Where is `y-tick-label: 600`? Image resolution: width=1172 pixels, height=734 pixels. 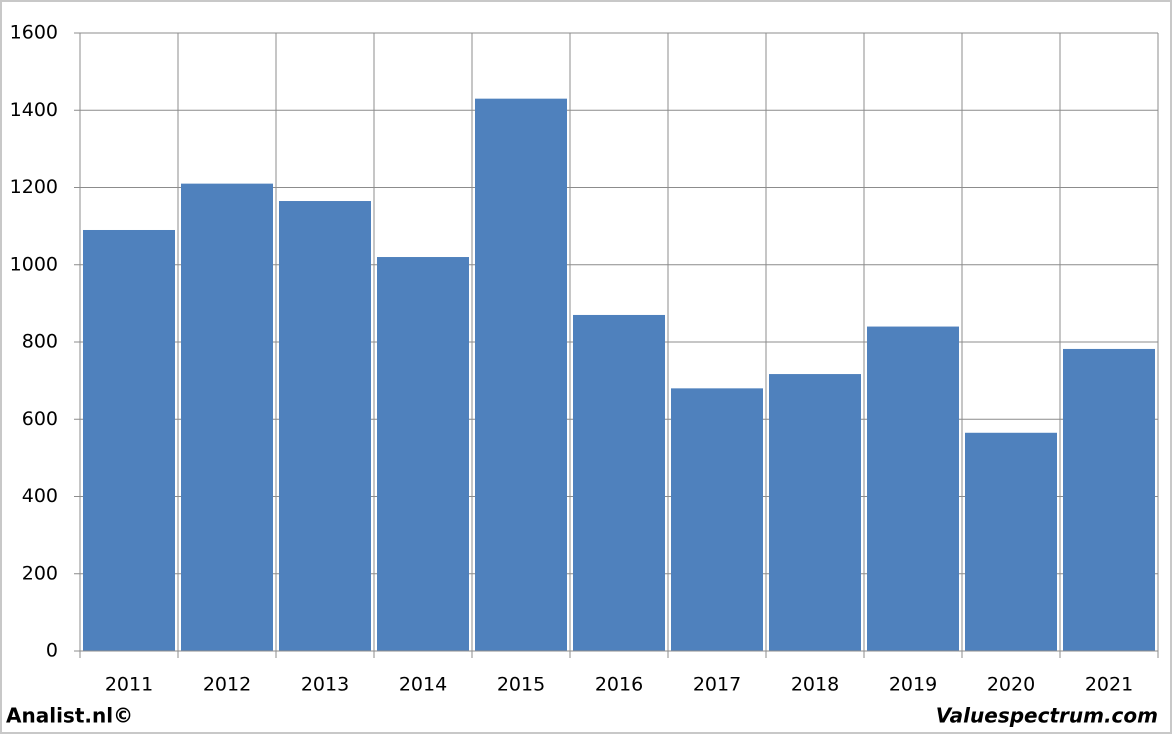 y-tick-label: 600 is located at coordinates (40, 419).